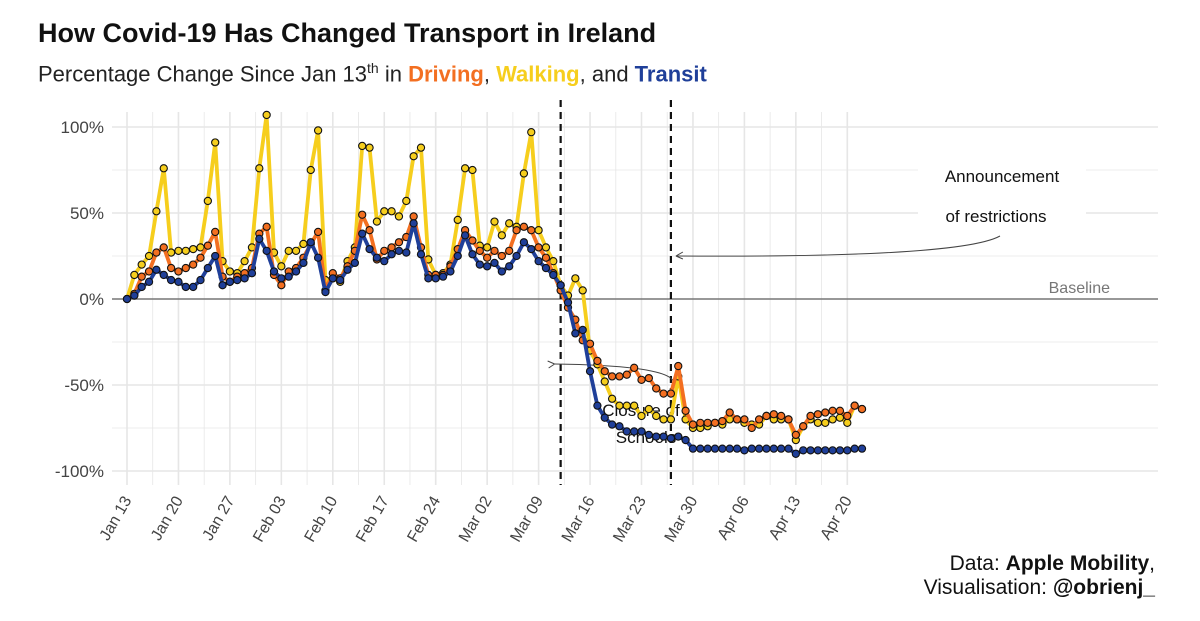 The image size is (1200, 621). What do you see at coordinates (203, 74) in the screenshot?
I see `subtitle-prefix: Percentage Change Since Jan 13` at bounding box center [203, 74].